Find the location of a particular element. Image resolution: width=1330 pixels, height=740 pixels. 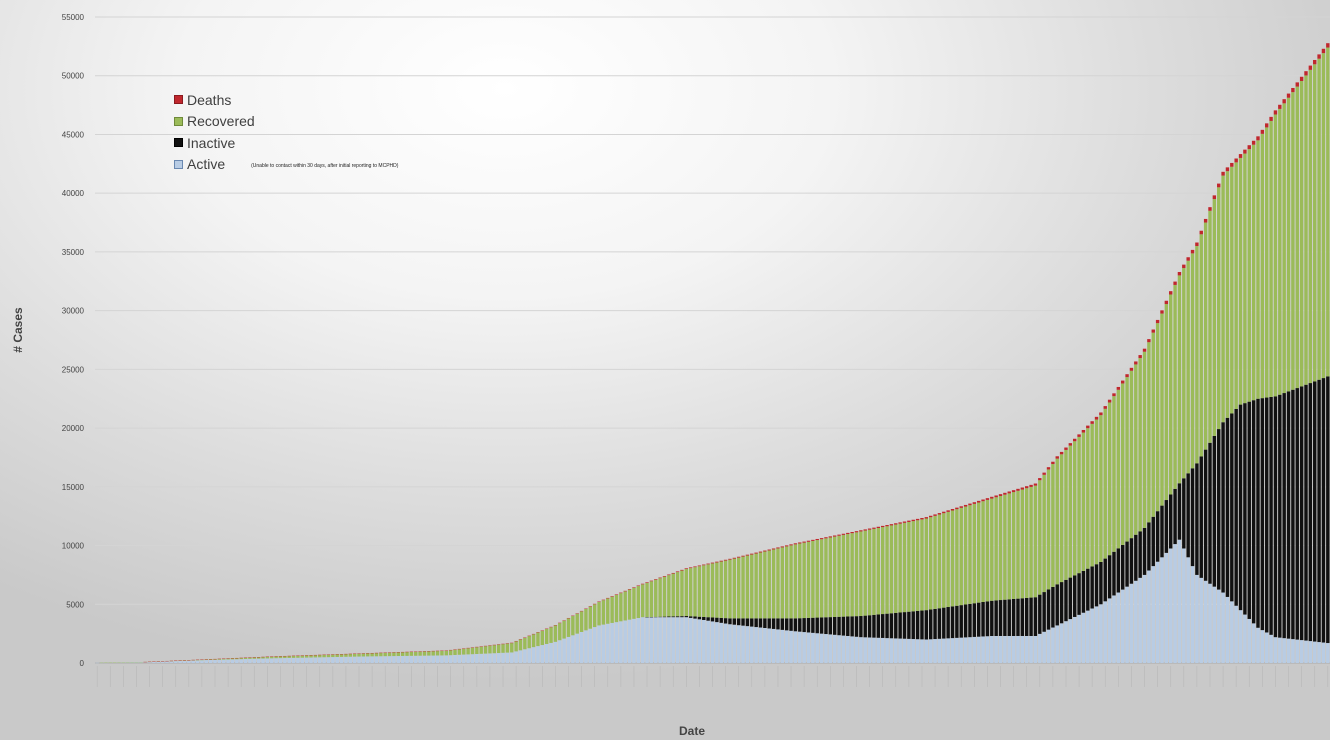

y-tick-label: 40000 is located at coordinates (73, 193).